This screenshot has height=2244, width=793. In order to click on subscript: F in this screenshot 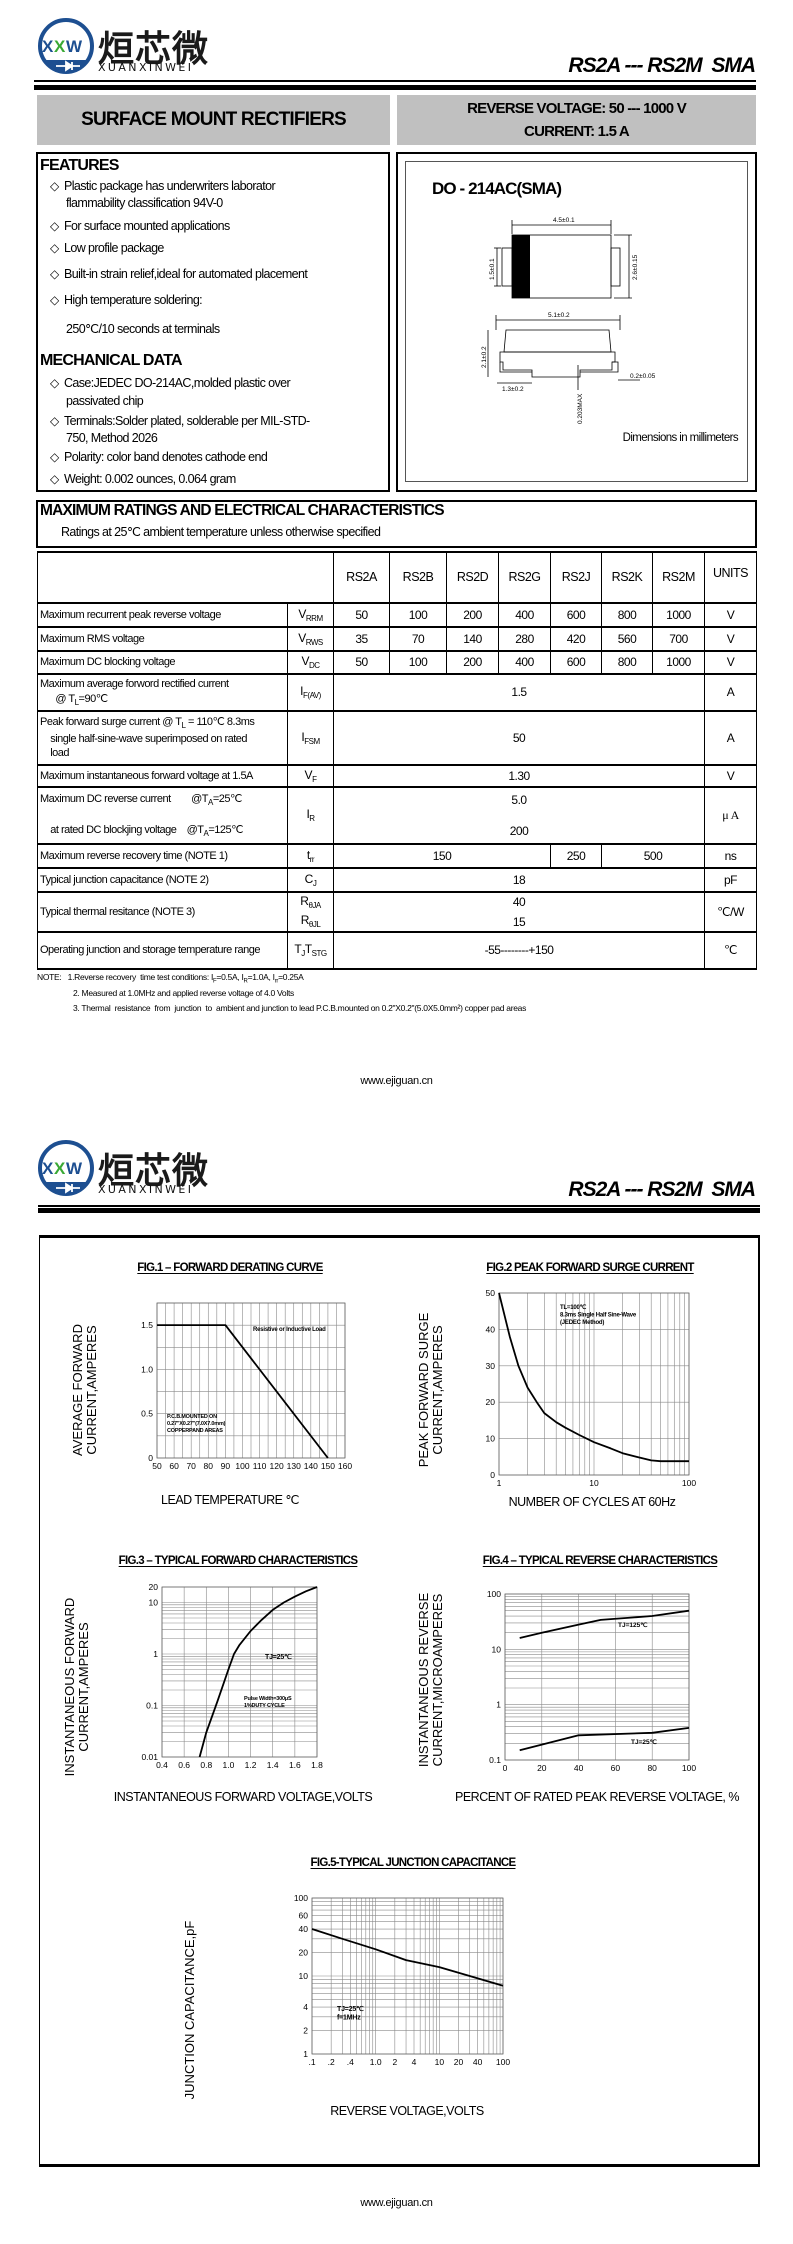, I will do `click(215, 981)`.